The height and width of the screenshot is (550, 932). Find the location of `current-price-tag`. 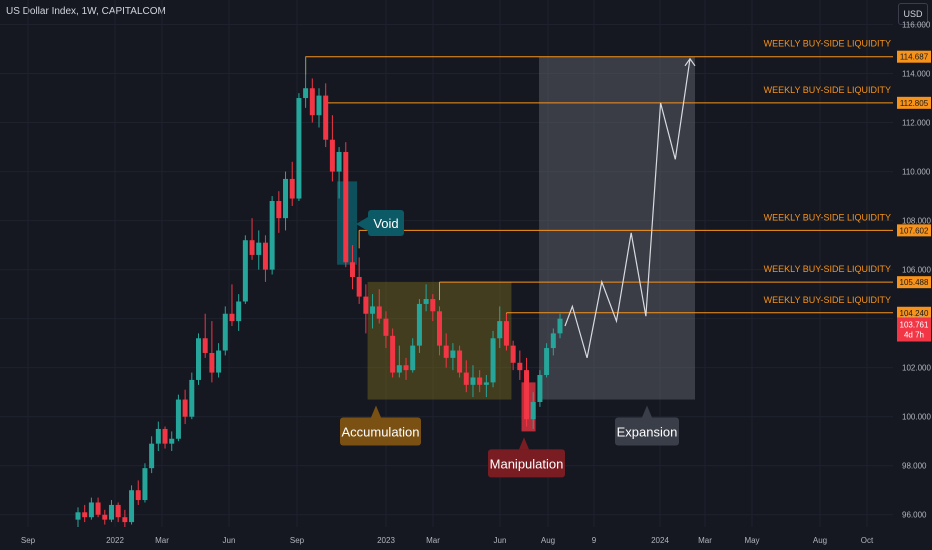

current-price-tag is located at coordinates (914, 329).